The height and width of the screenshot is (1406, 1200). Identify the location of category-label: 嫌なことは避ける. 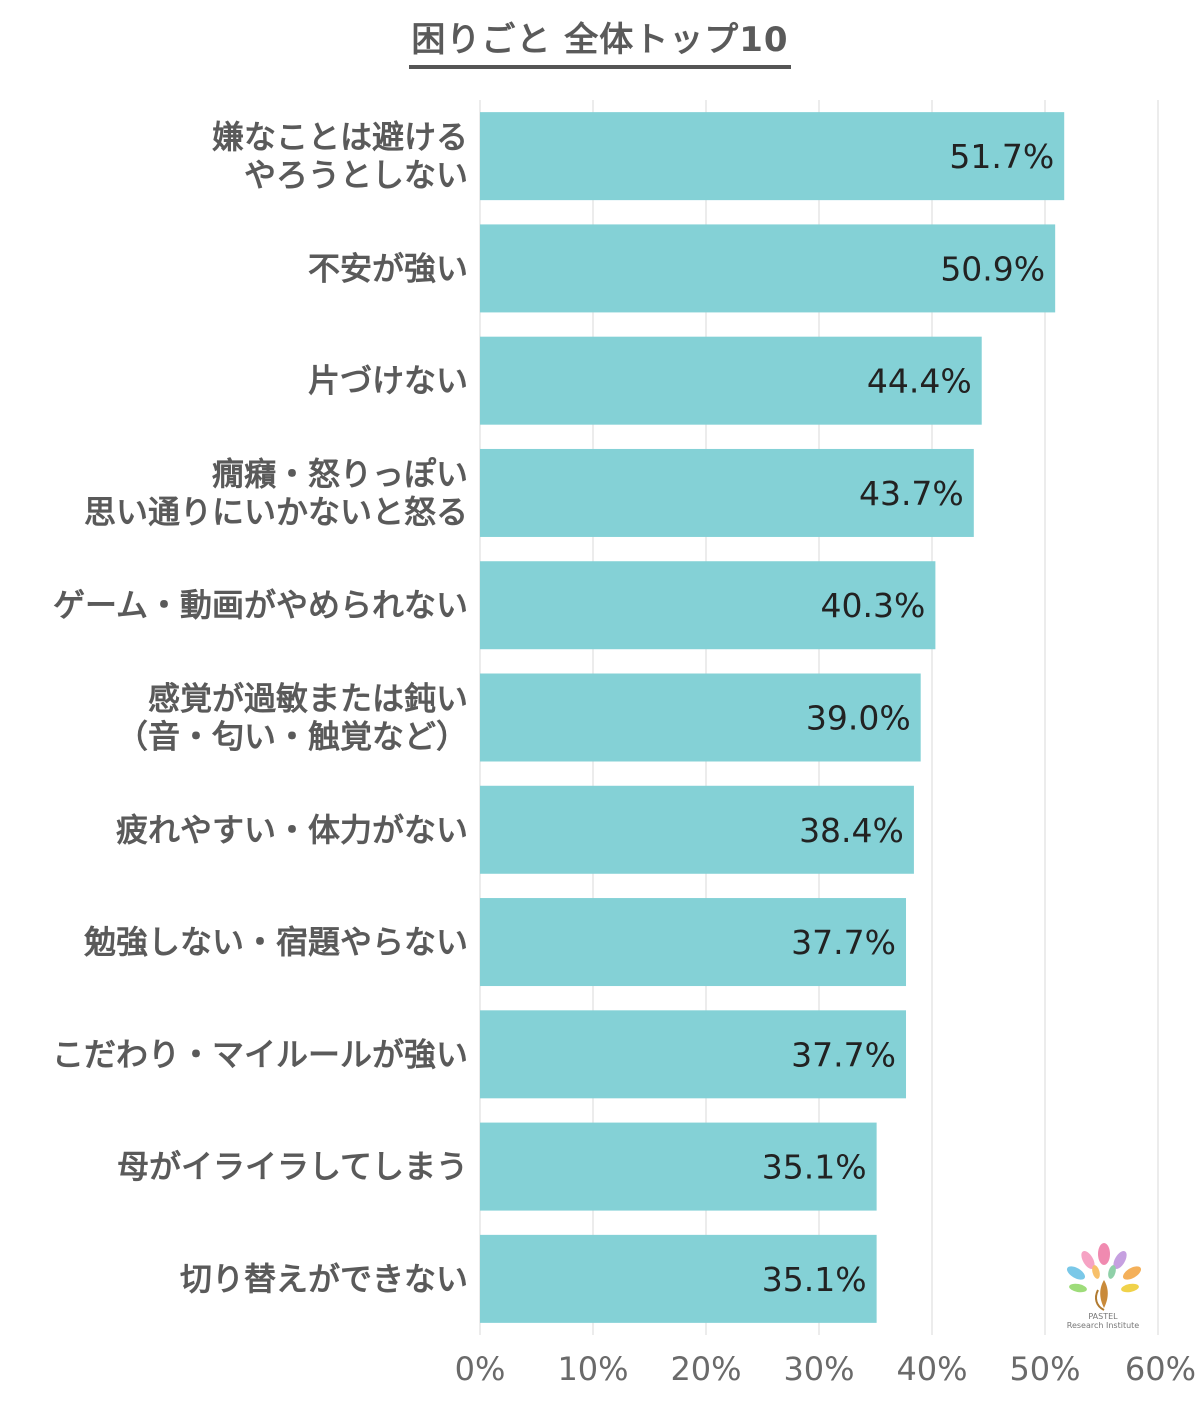
(340, 137).